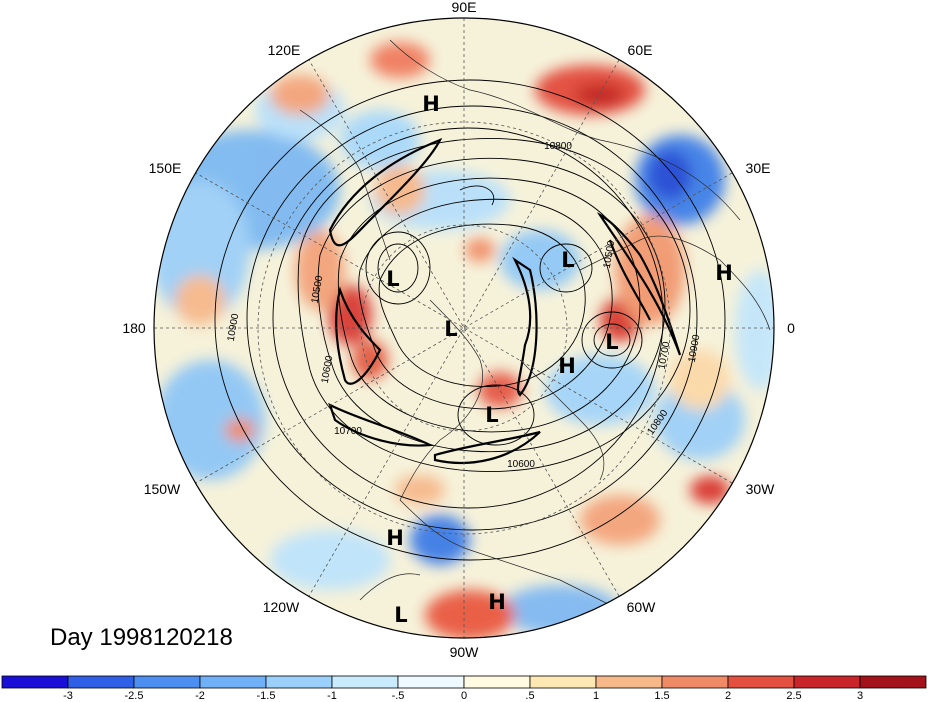  I want to click on colorbar-tick-label: -.5, so click(398, 696).